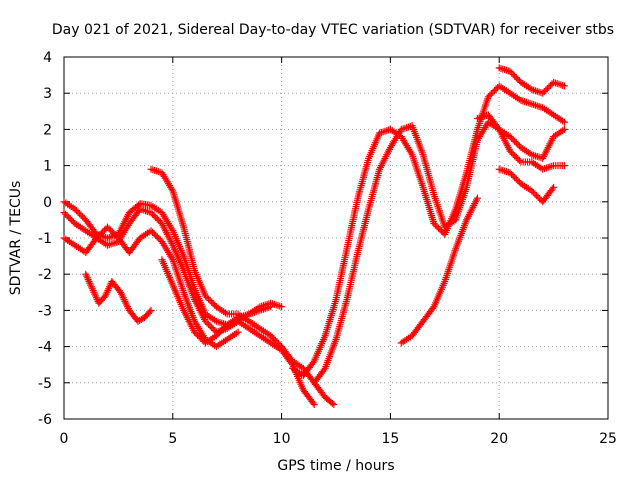 The height and width of the screenshot is (480, 640). What do you see at coordinates (172, 439) in the screenshot?
I see `x-tick-label: 5` at bounding box center [172, 439].